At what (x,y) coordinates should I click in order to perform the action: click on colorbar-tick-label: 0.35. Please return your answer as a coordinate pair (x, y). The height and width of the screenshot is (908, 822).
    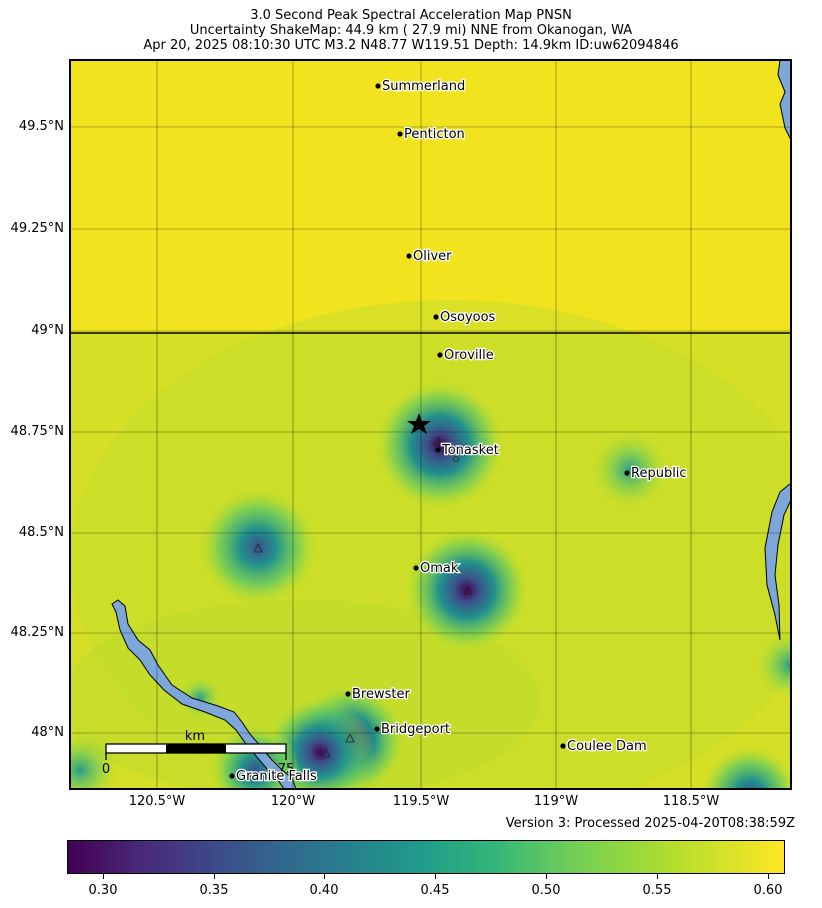
    Looking at the image, I should click on (214, 890).